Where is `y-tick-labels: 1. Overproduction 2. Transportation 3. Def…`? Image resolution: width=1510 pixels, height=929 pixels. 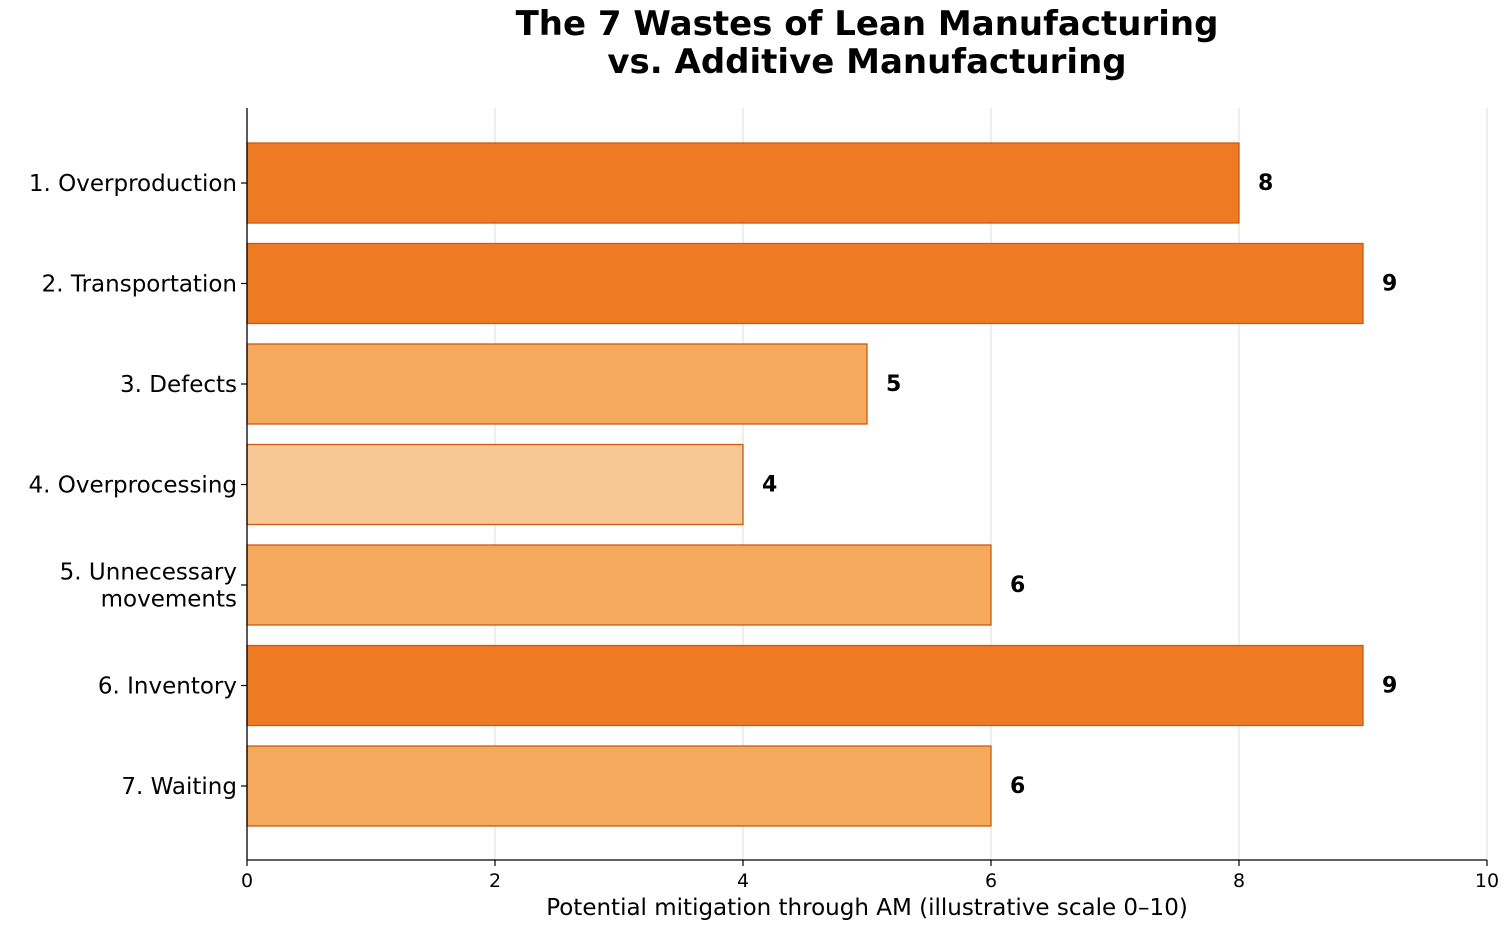
y-tick-labels: 1. Overproduction 2. Transportation 3. Def… is located at coordinates (137, 485).